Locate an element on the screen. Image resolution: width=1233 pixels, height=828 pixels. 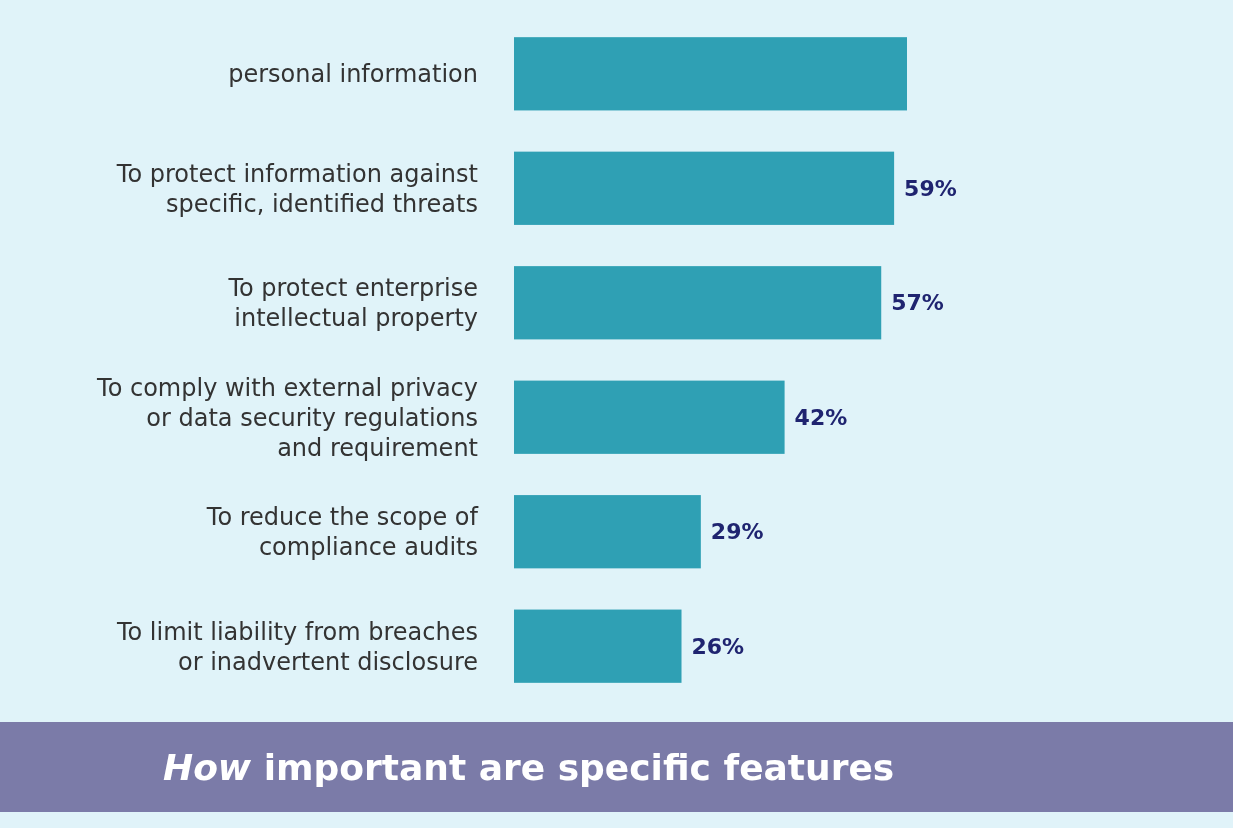
y-tick-label: personal information is located at coordinates (353, 74).